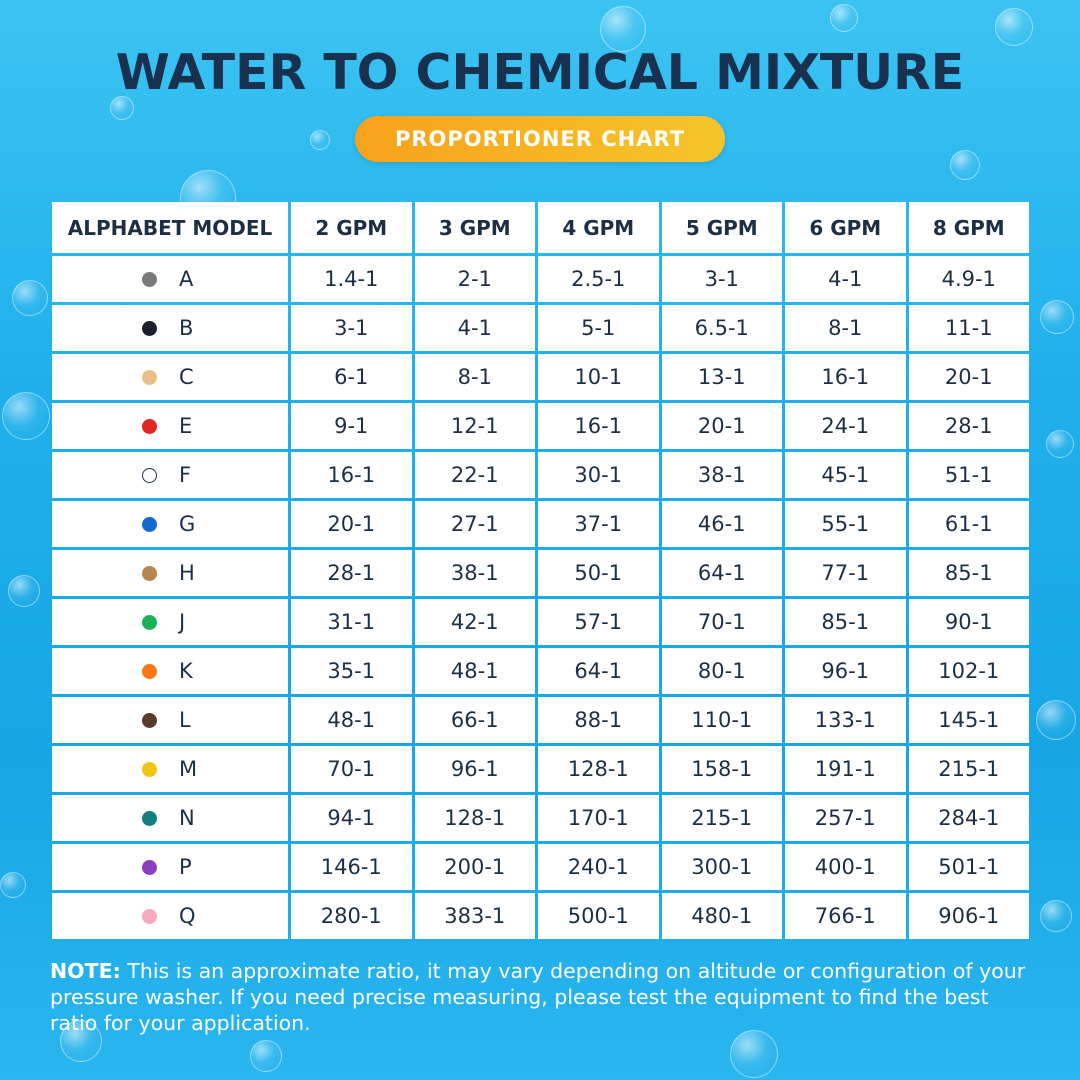 The image size is (1080, 1080). Describe the element at coordinates (598, 377) in the screenshot. I see `ratio-cell: 10-1` at that location.